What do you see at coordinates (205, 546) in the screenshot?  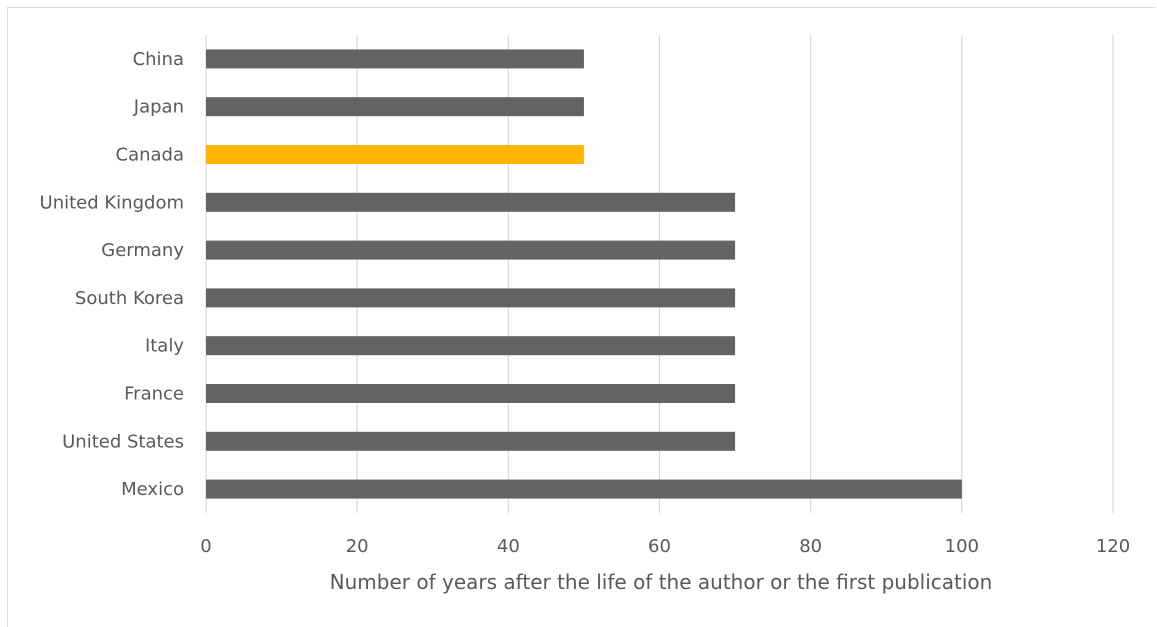 I see `x-tick-label: 0` at bounding box center [205, 546].